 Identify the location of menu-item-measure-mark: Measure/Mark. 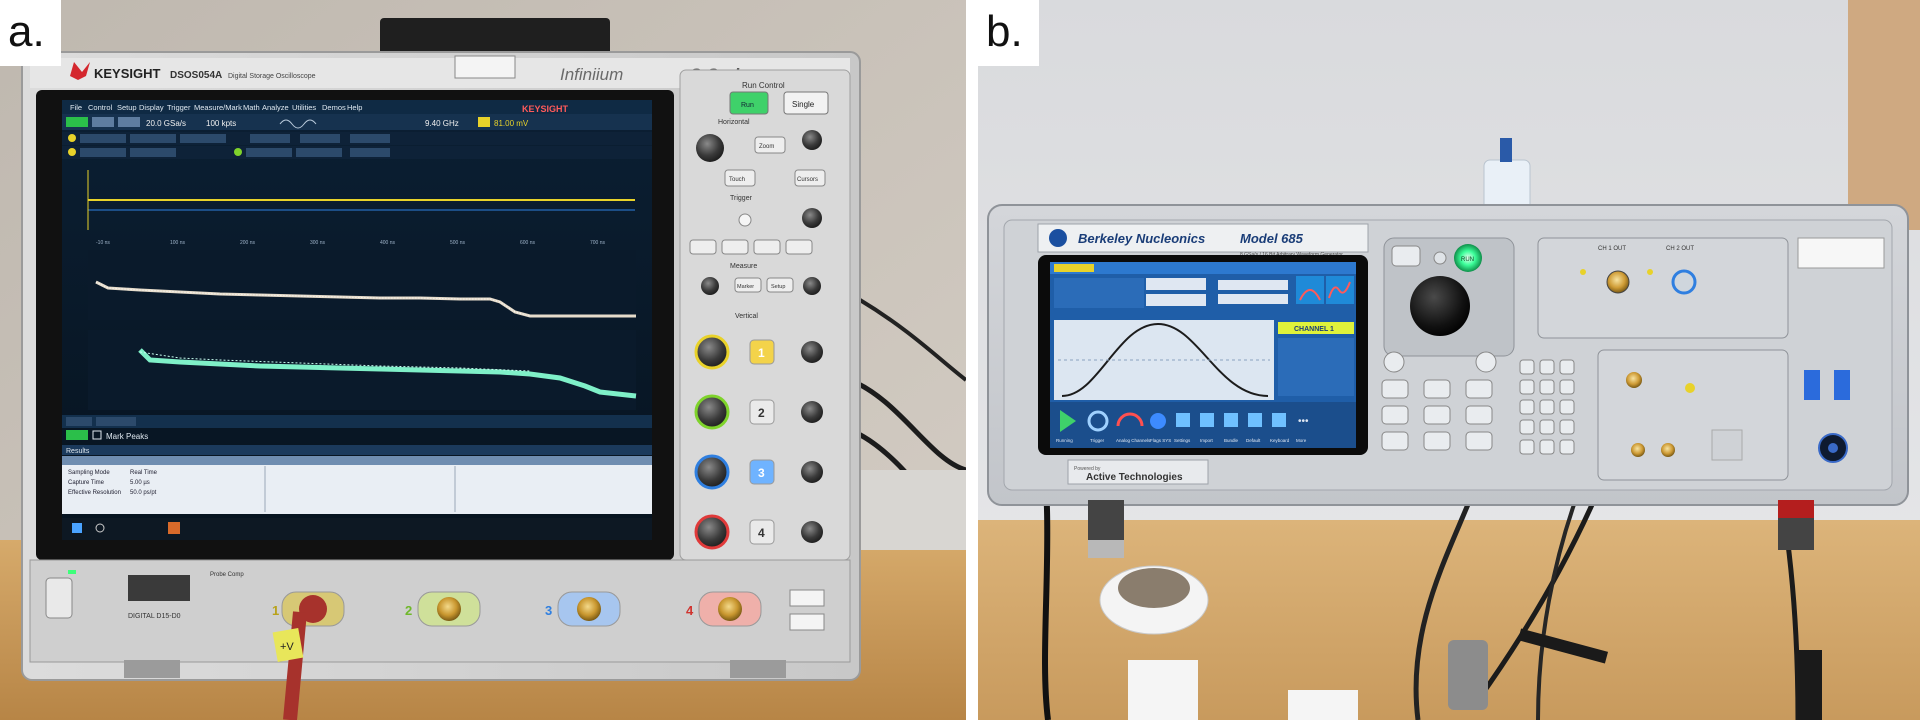
(218, 107).